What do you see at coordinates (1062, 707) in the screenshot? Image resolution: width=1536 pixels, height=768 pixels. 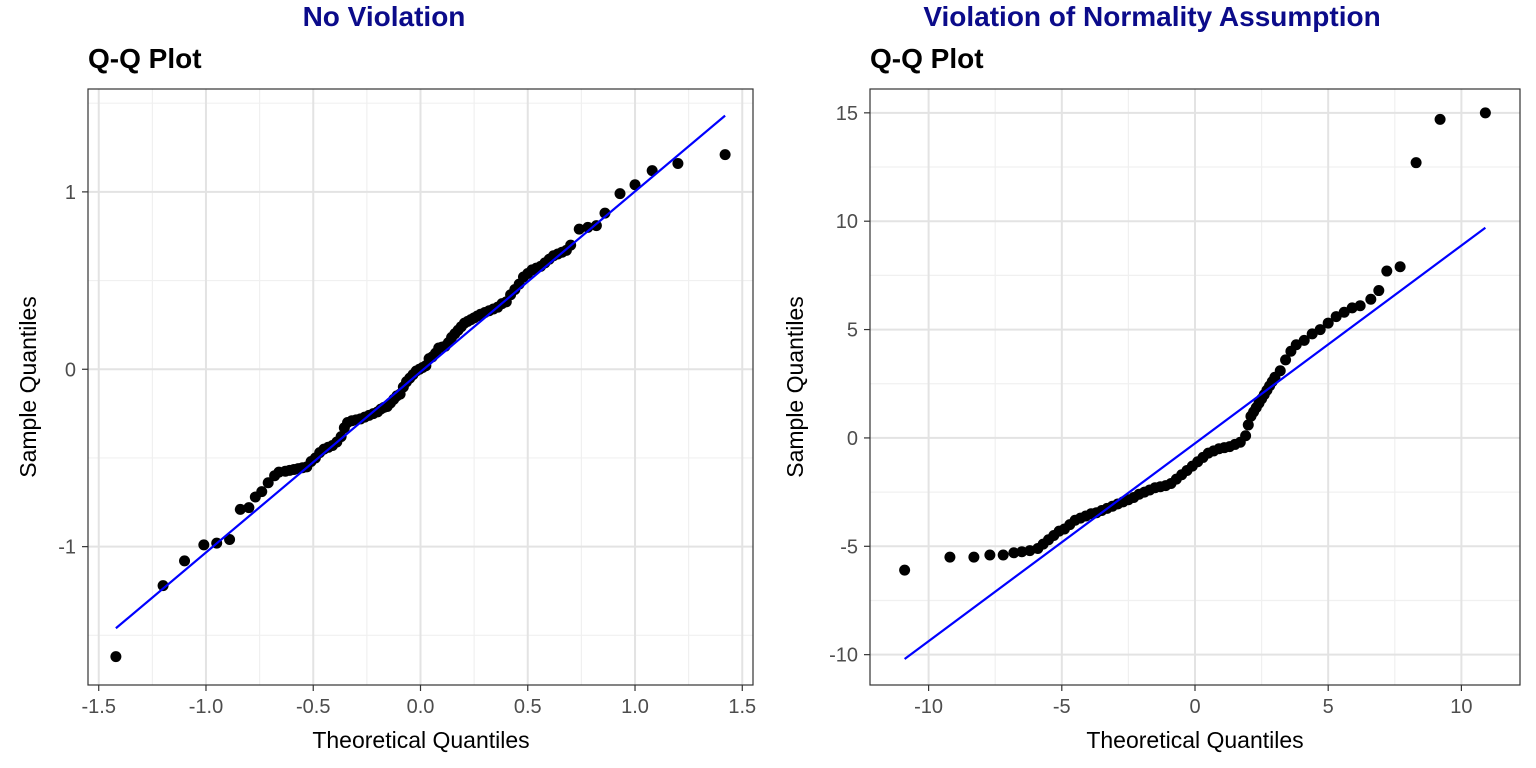 I see `x-tick-label: -5` at bounding box center [1062, 707].